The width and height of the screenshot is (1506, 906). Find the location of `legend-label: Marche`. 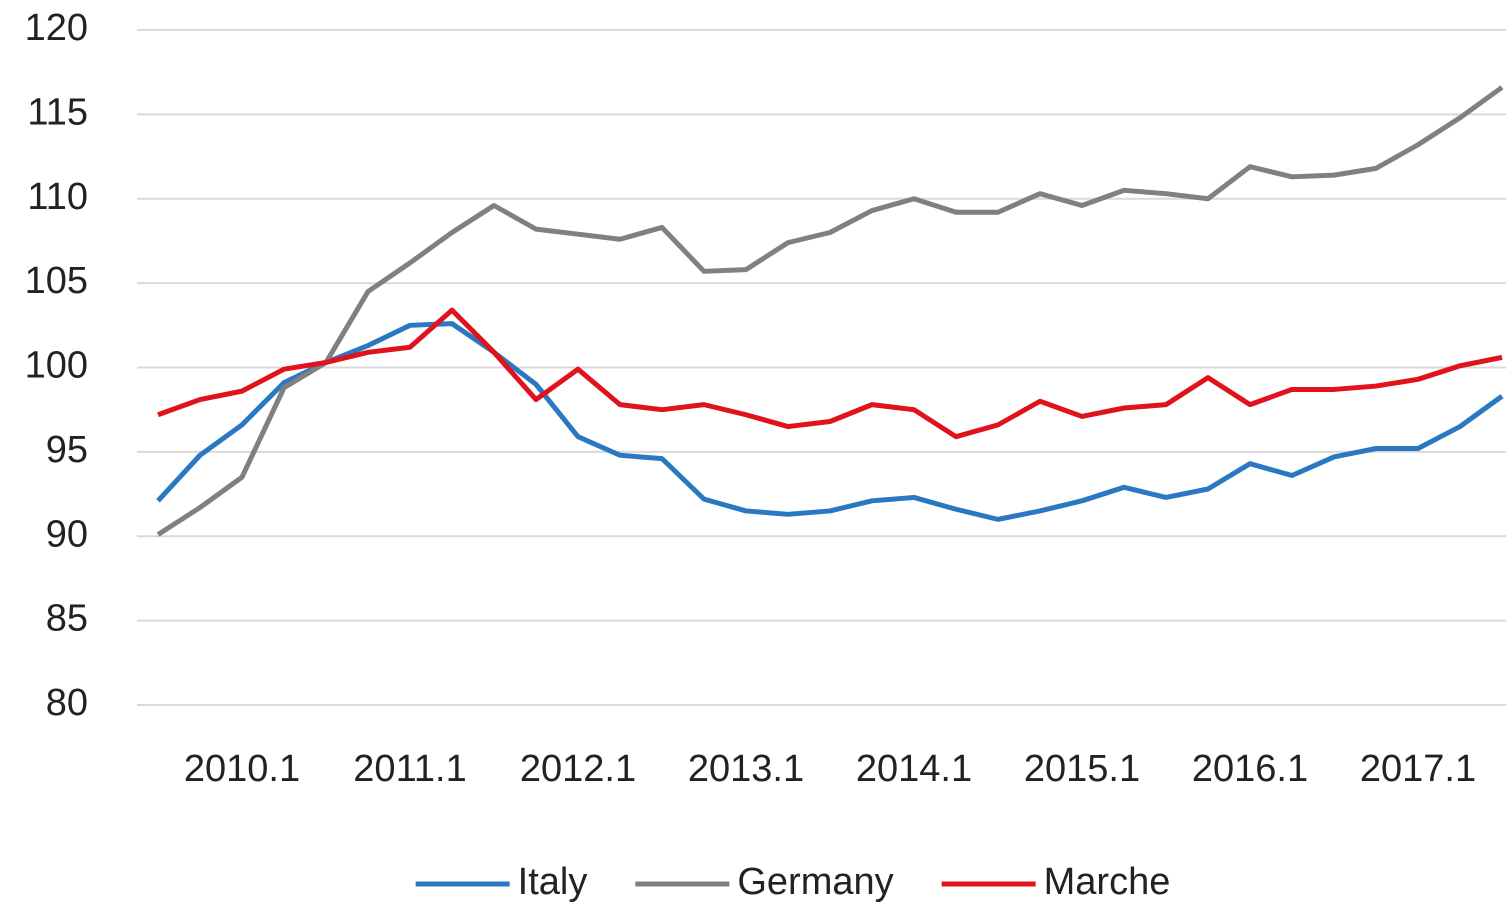

legend-label: Marche is located at coordinates (1107, 882).